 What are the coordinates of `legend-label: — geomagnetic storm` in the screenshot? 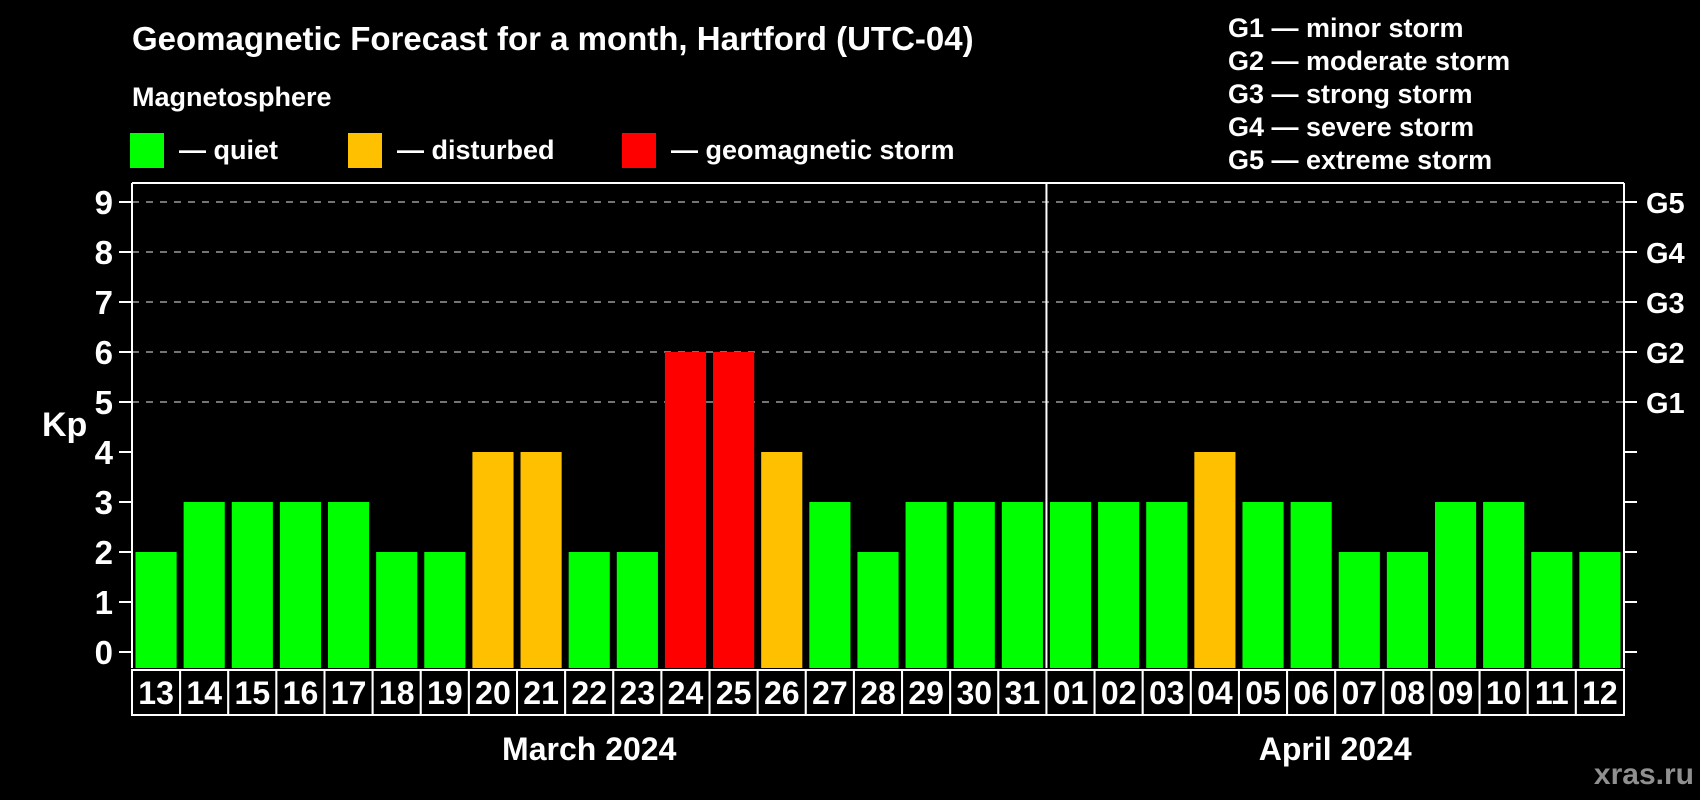 It's located at (813, 150).